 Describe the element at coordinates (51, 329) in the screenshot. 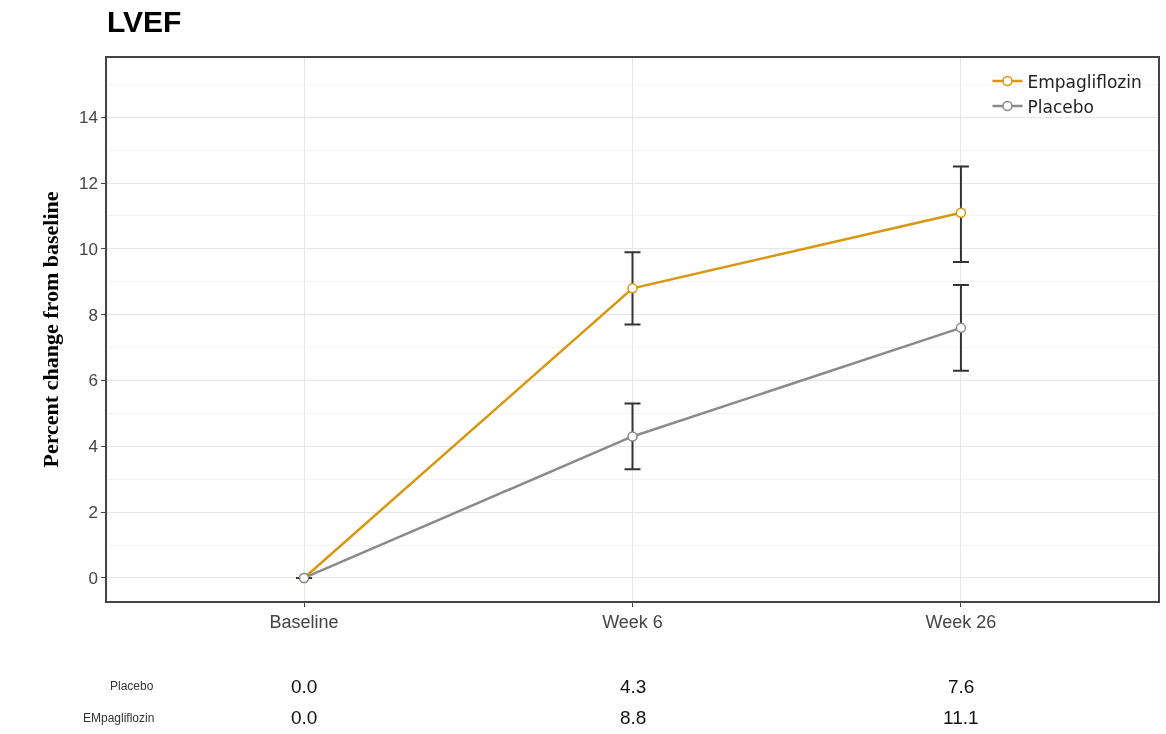

I see `y-axis-title: Percent change from baseline` at that location.